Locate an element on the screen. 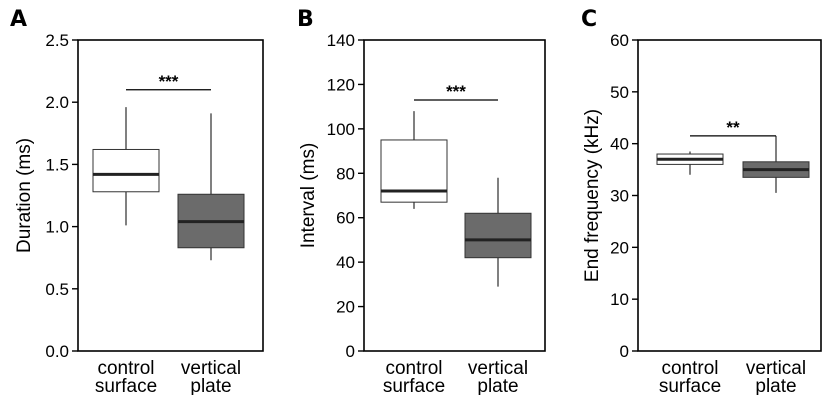  y-tick-label: 140 is located at coordinates (341, 40).